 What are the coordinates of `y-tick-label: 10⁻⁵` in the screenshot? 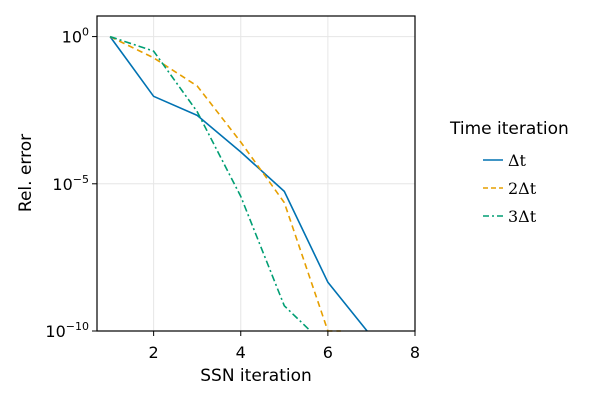 It's located at (70, 183).